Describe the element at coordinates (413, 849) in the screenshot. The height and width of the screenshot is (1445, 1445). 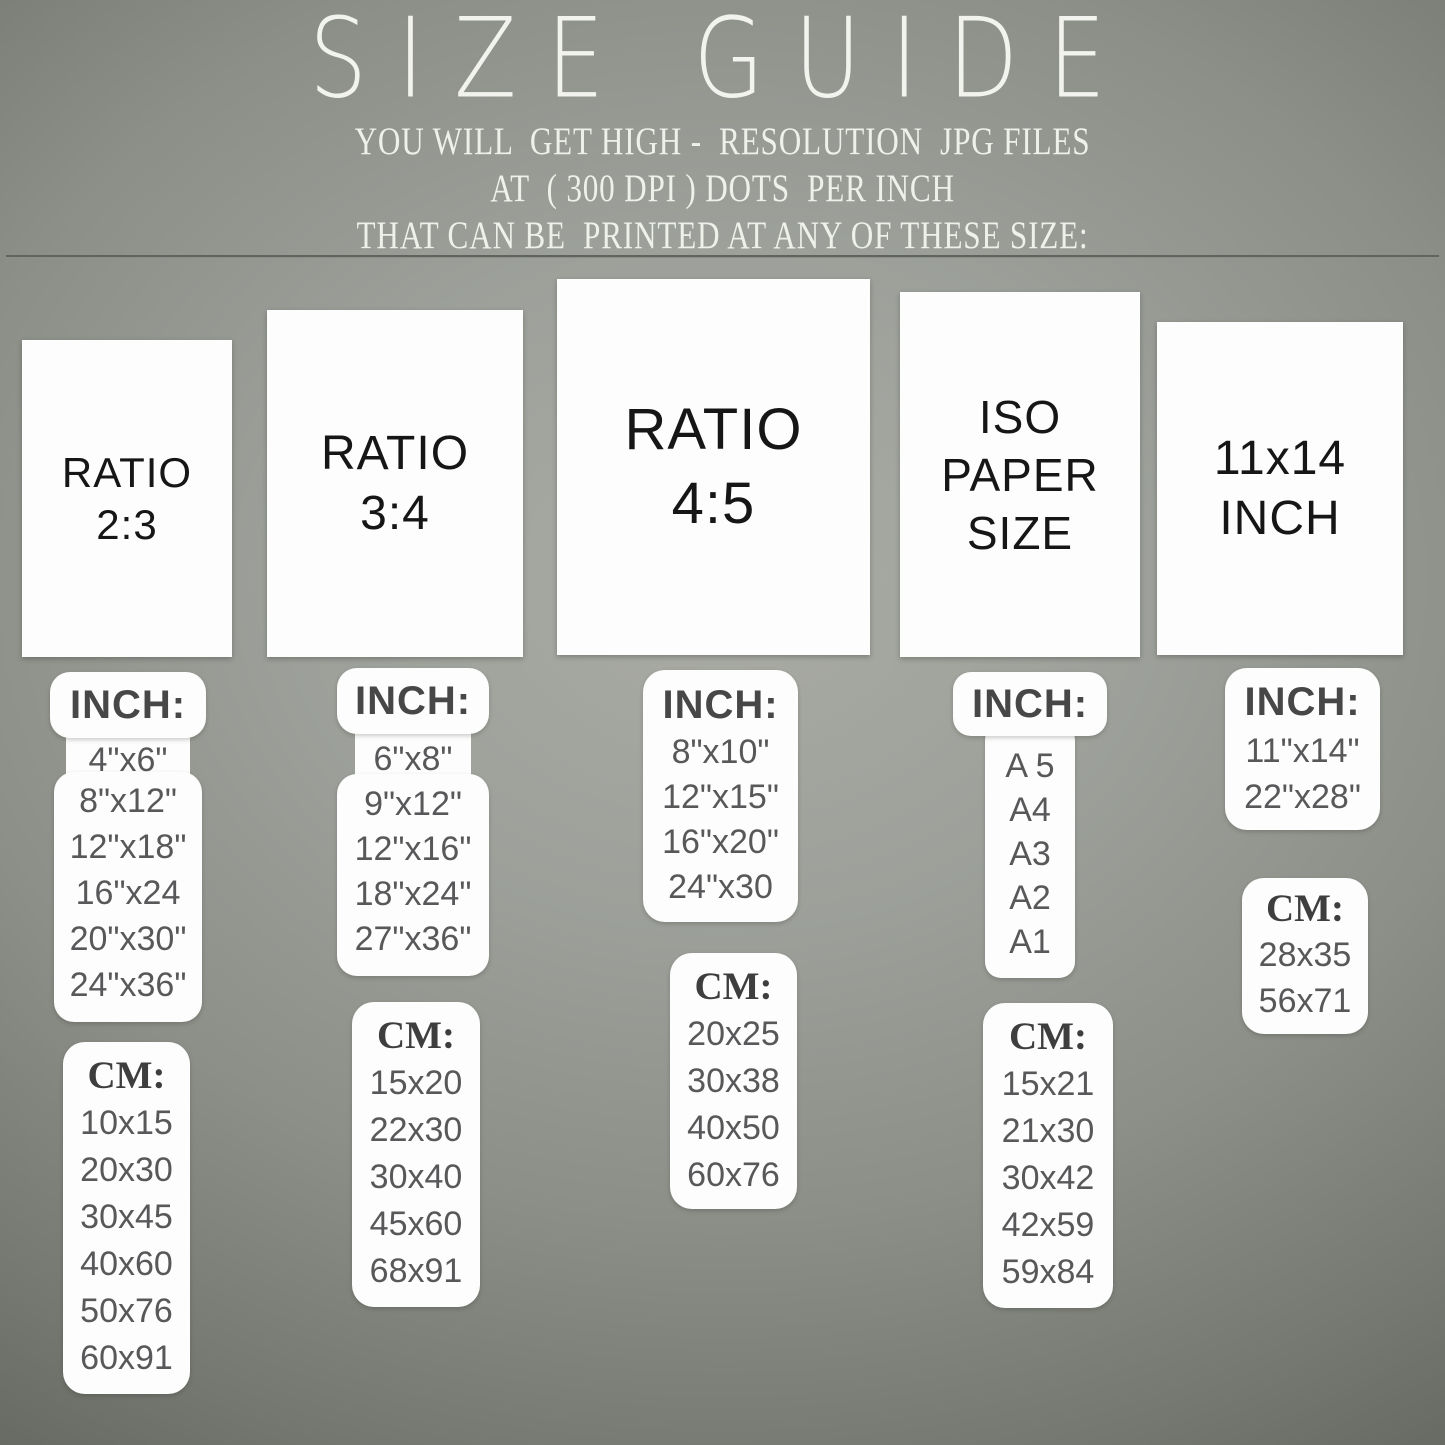
I see `inch-size: 12"x16"` at that location.